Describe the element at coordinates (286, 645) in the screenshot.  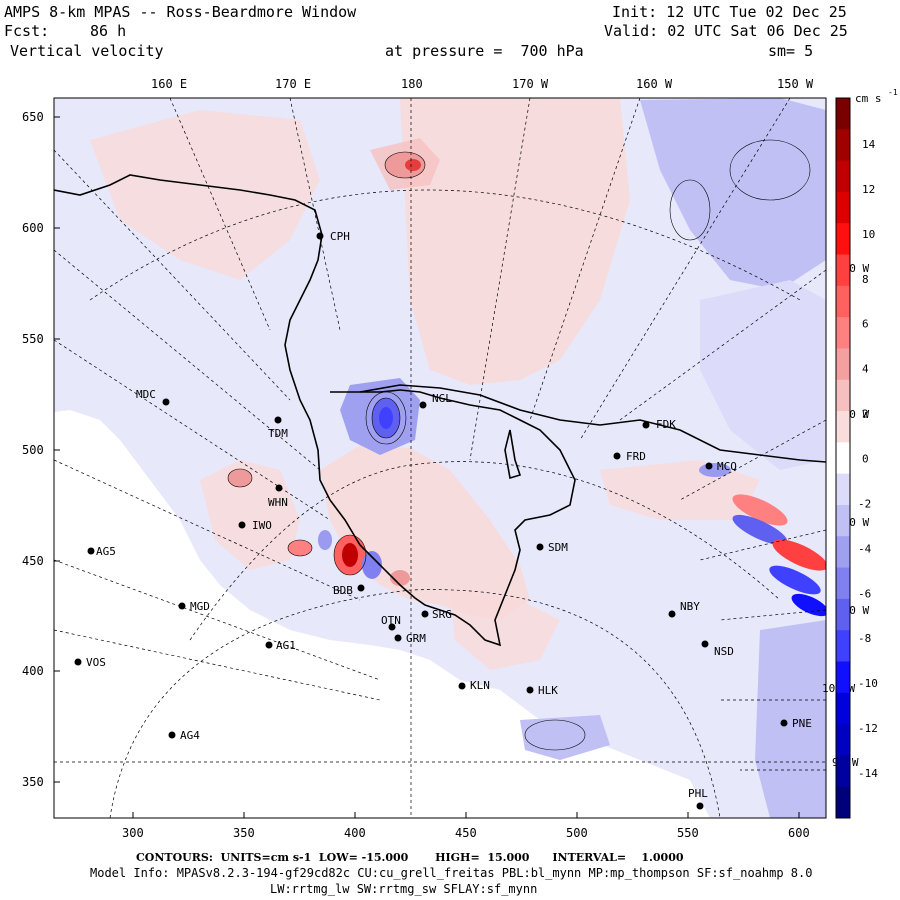
I see `station-label-ag1: AG1` at that location.